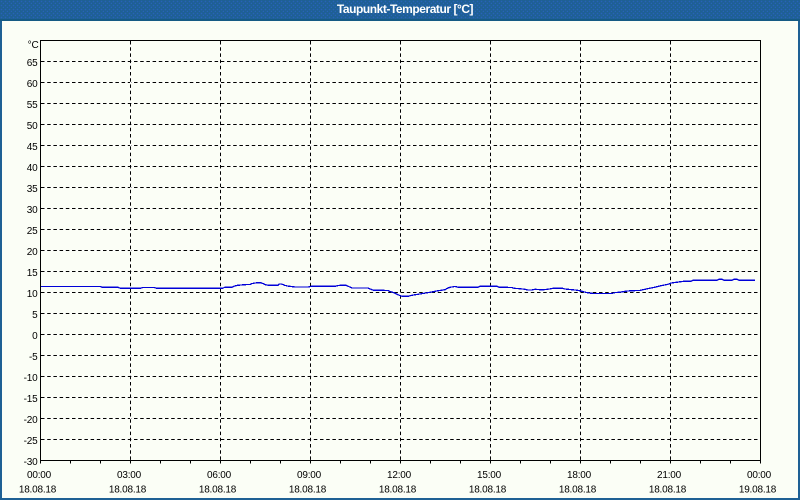 The height and width of the screenshot is (500, 800). I want to click on svg-text: 15, so click(32, 273).